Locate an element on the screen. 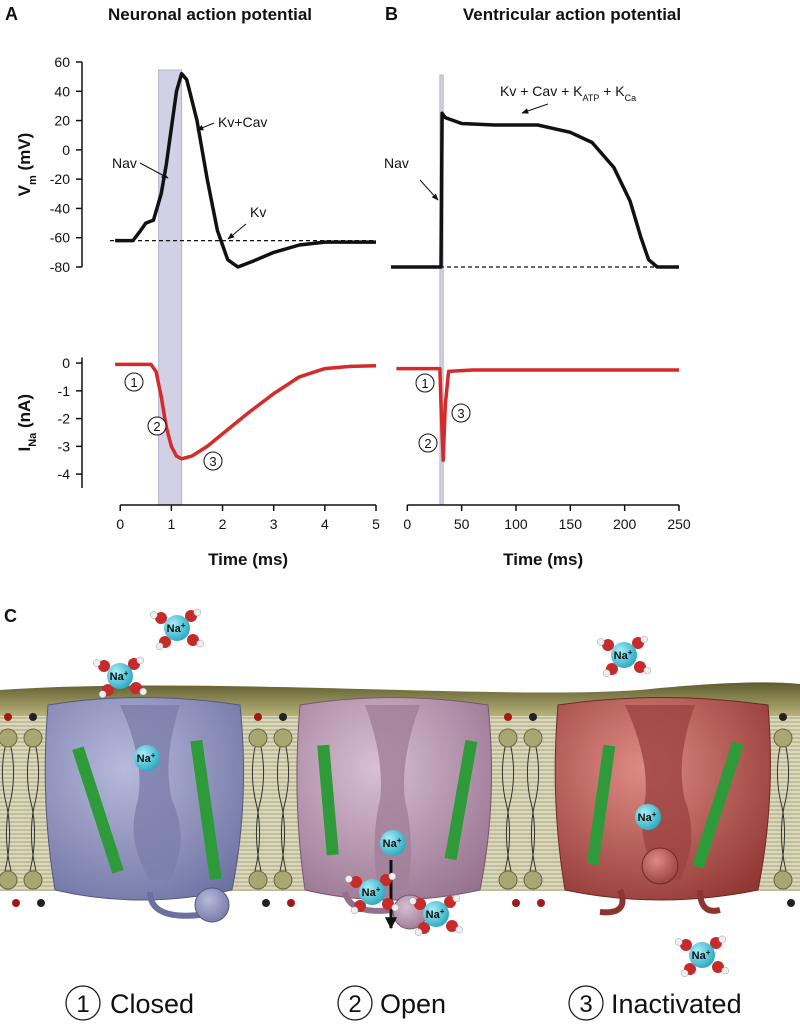 The image size is (800, 1026). state-number: 2 is located at coordinates (354, 1004).